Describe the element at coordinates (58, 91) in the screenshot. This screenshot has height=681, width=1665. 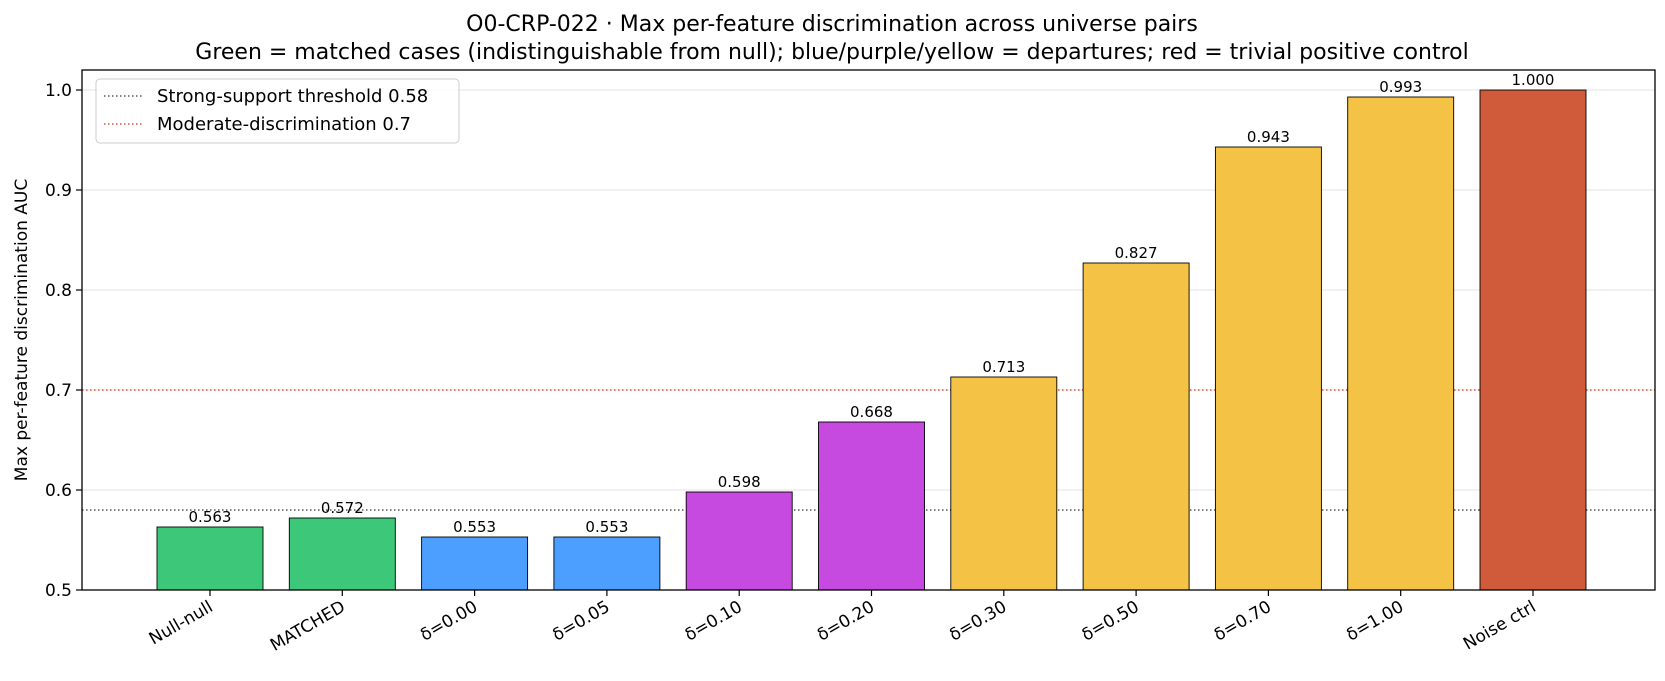
I see `y-tick-label: 1.0` at that location.